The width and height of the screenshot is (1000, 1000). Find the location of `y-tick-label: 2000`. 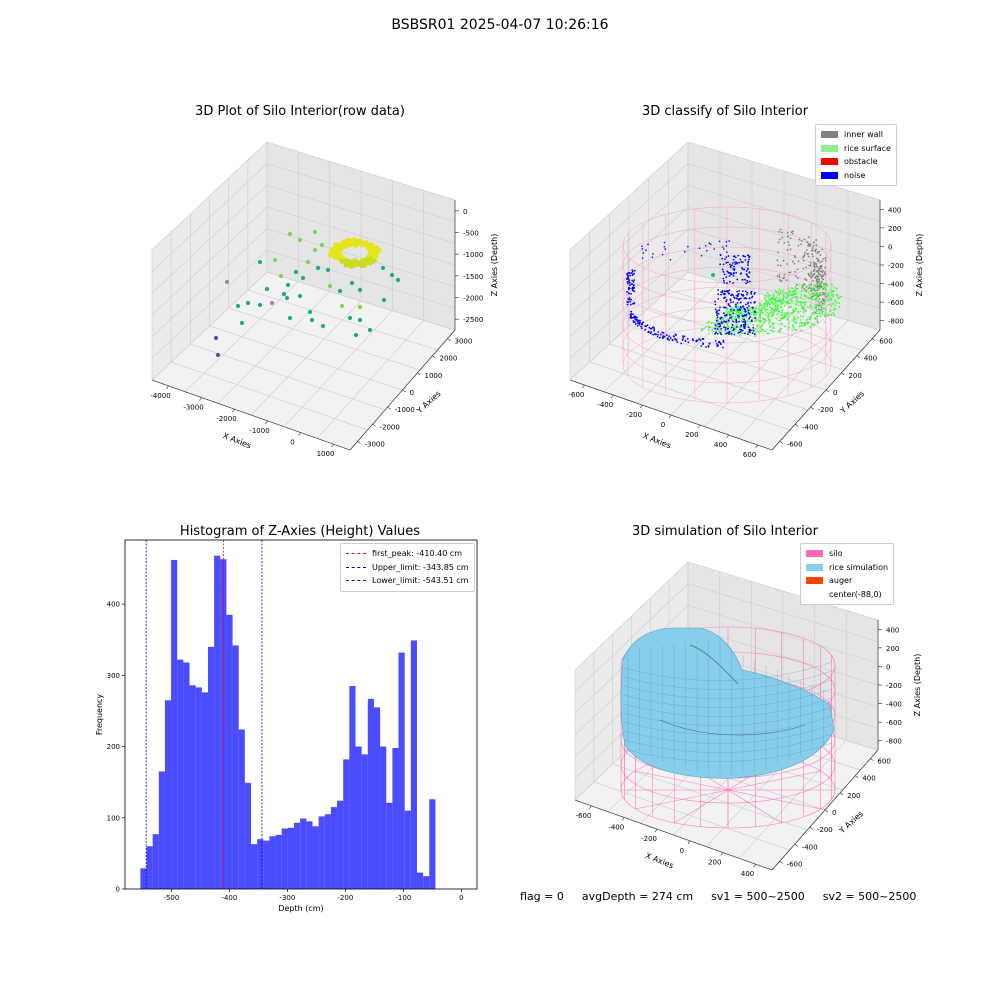

y-tick-label: 2000 is located at coordinates (449, 359).